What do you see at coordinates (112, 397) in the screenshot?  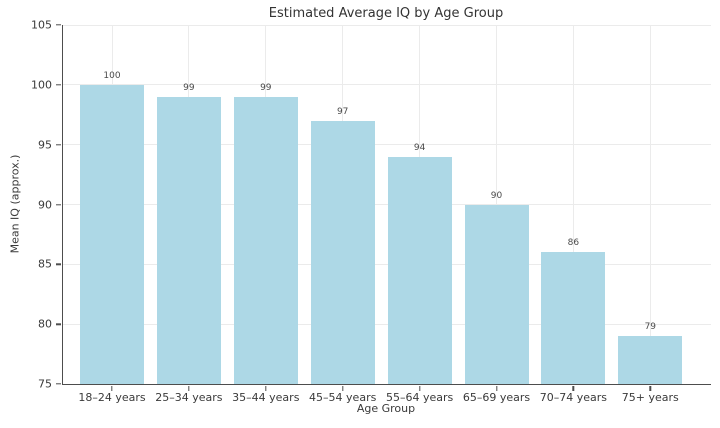 I see `x-tick-label: 18–24 years` at bounding box center [112, 397].